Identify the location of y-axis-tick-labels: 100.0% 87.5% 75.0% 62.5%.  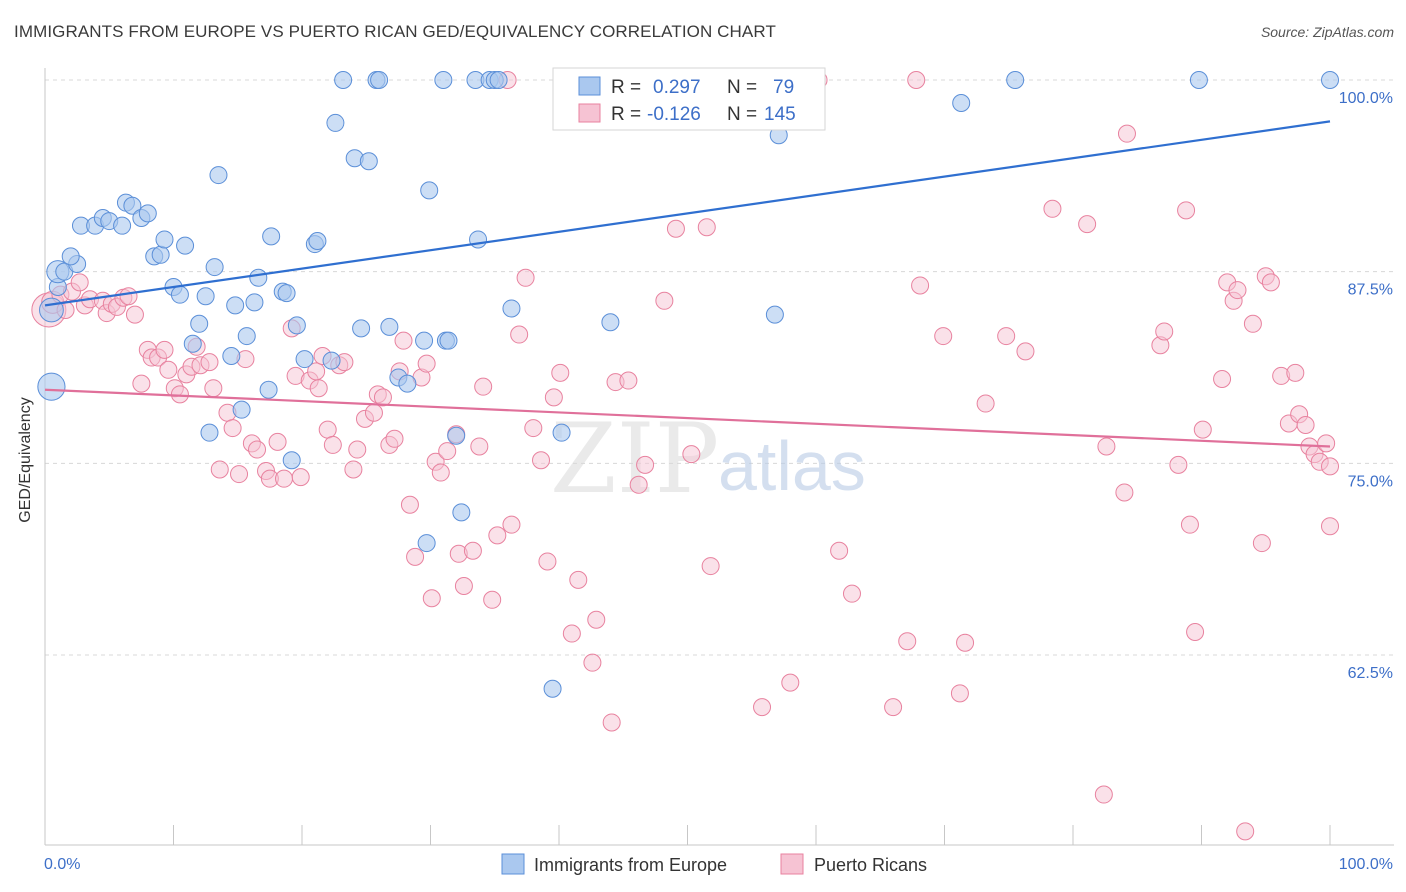
(1366, 386).